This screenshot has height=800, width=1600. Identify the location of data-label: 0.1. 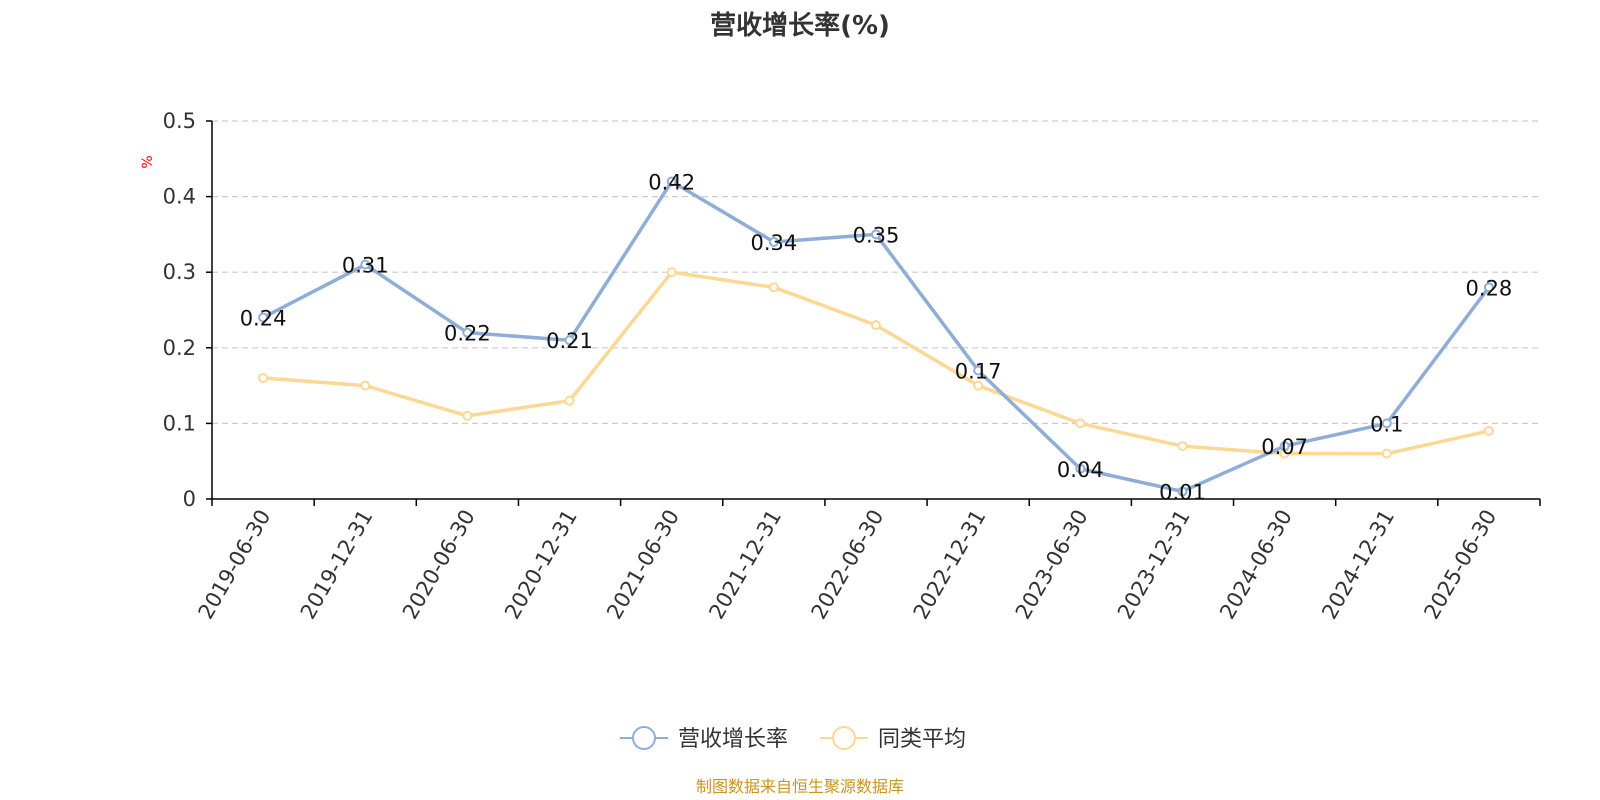
(1386, 424).